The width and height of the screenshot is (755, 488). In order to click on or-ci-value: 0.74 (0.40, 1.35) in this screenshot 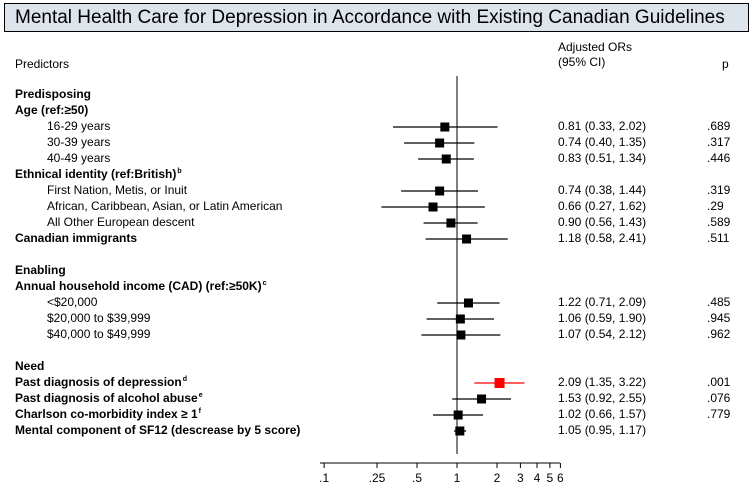, I will do `click(602, 142)`.